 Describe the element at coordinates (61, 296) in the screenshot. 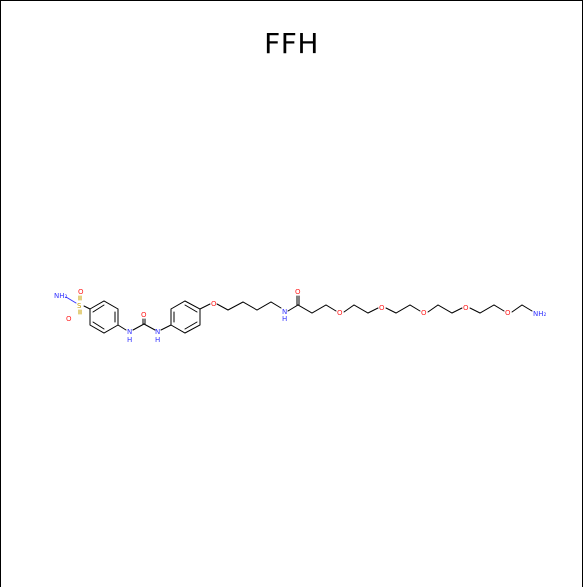

I see `atom-nh2-sulfonamide: NH₂` at that location.